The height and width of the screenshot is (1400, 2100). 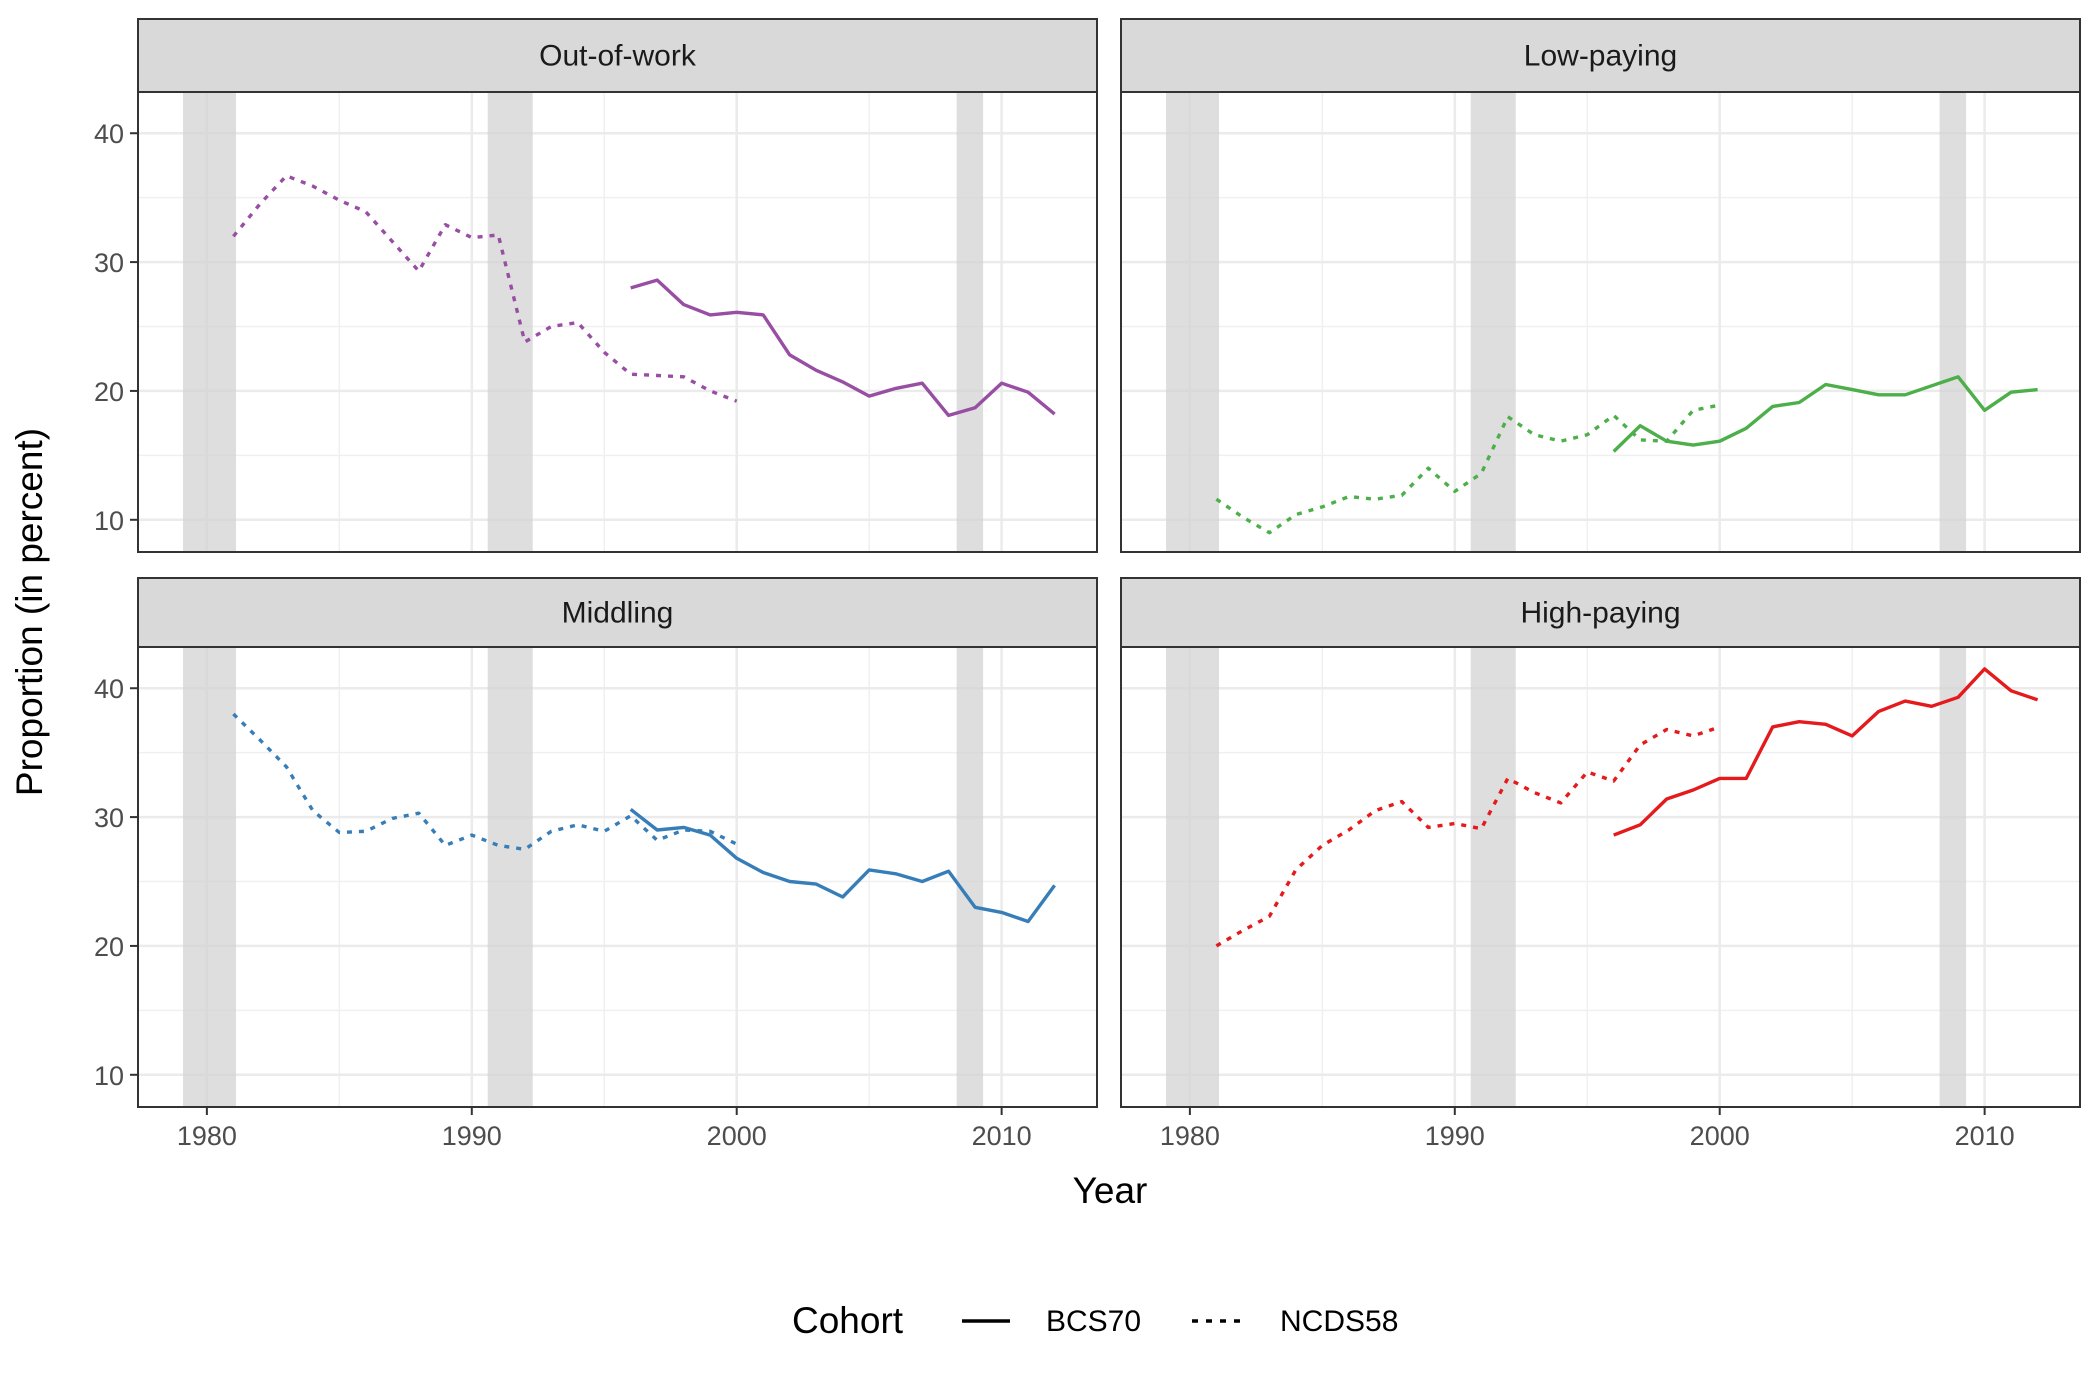 What do you see at coordinates (1600, 56) in the screenshot?
I see `strip-label-low-paying: Low-paying` at bounding box center [1600, 56].